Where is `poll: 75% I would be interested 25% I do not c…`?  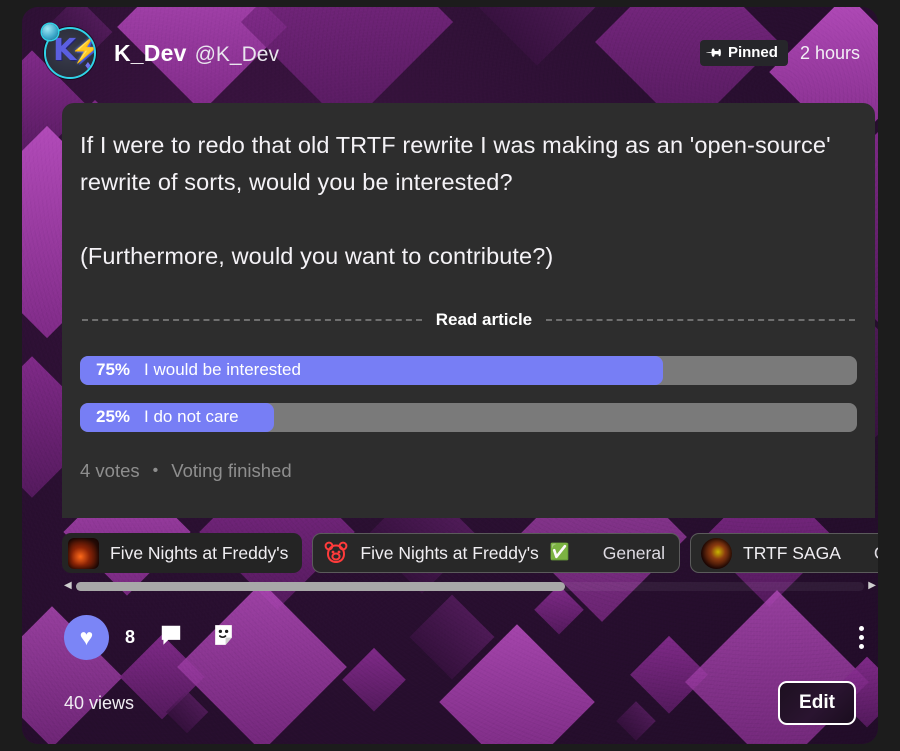
poll: 75% I would be interested 25% I do not c… is located at coordinates (468, 393).